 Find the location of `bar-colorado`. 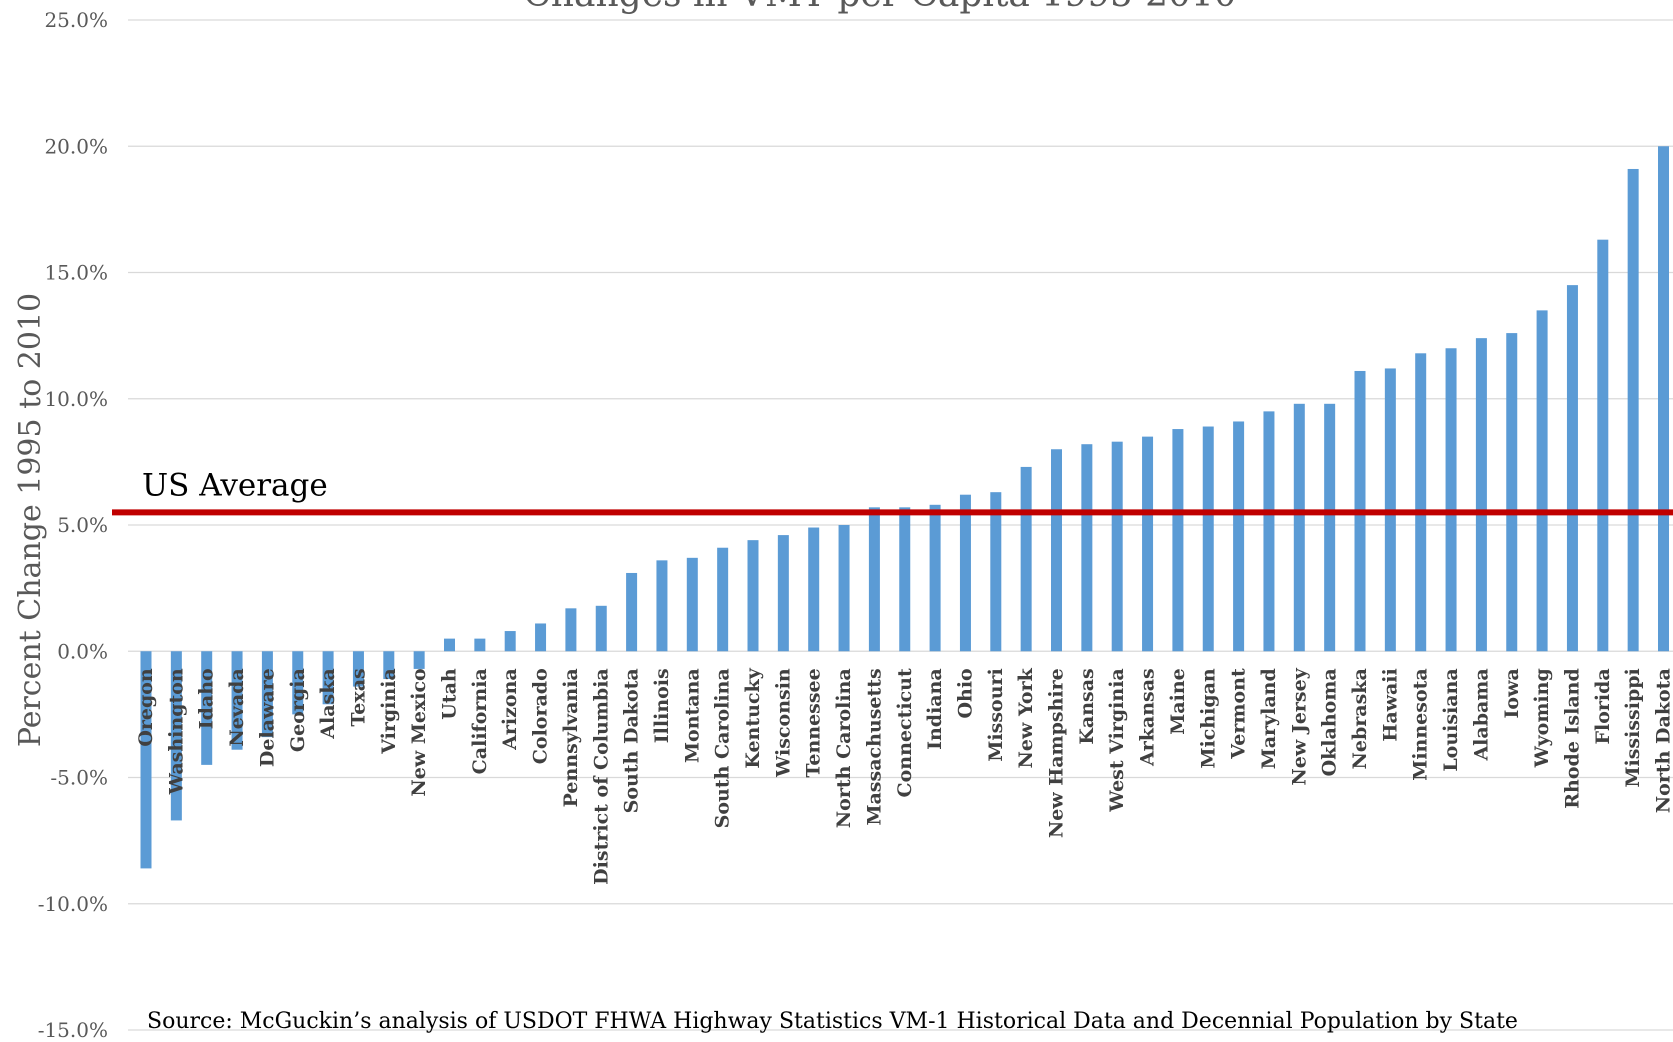

bar-colorado is located at coordinates (541, 637).